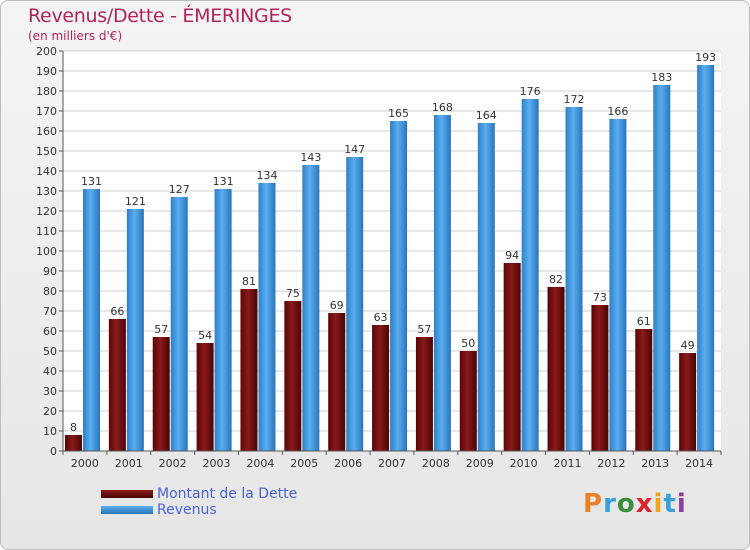 The width and height of the screenshot is (750, 550). I want to click on x-tick-label-2005: 2005, so click(304, 463).